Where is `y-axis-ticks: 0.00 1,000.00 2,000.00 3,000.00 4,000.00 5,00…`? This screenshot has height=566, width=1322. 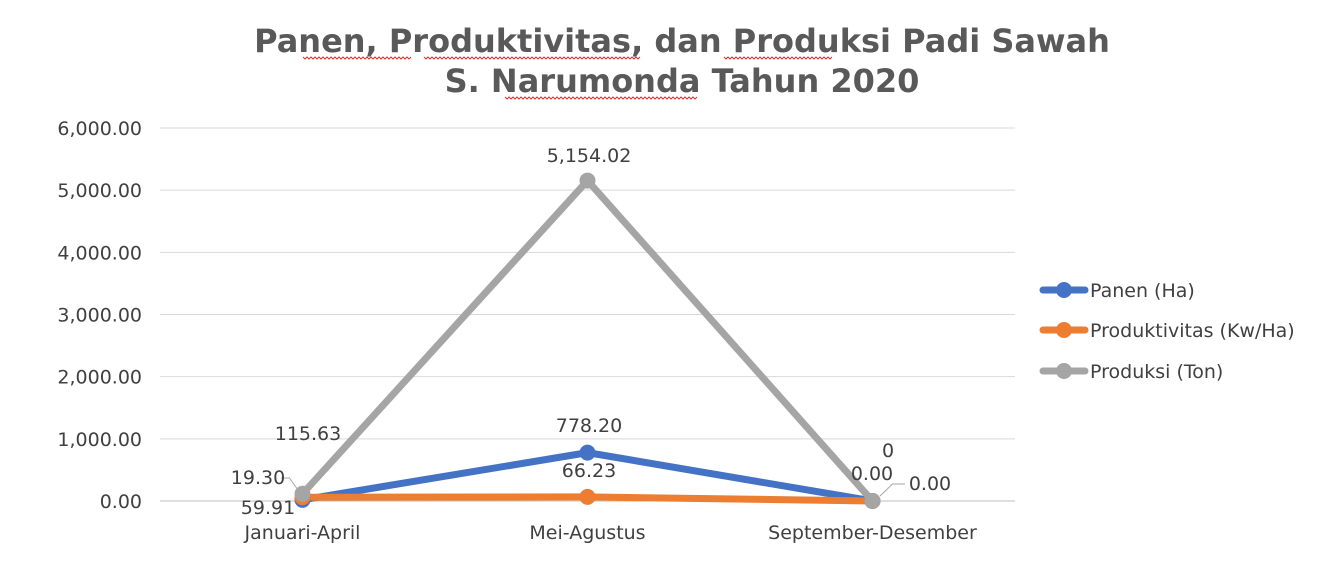
y-axis-ticks: 0.00 1,000.00 2,000.00 3,000.00 4,000.00 5,00… is located at coordinates (99, 315).